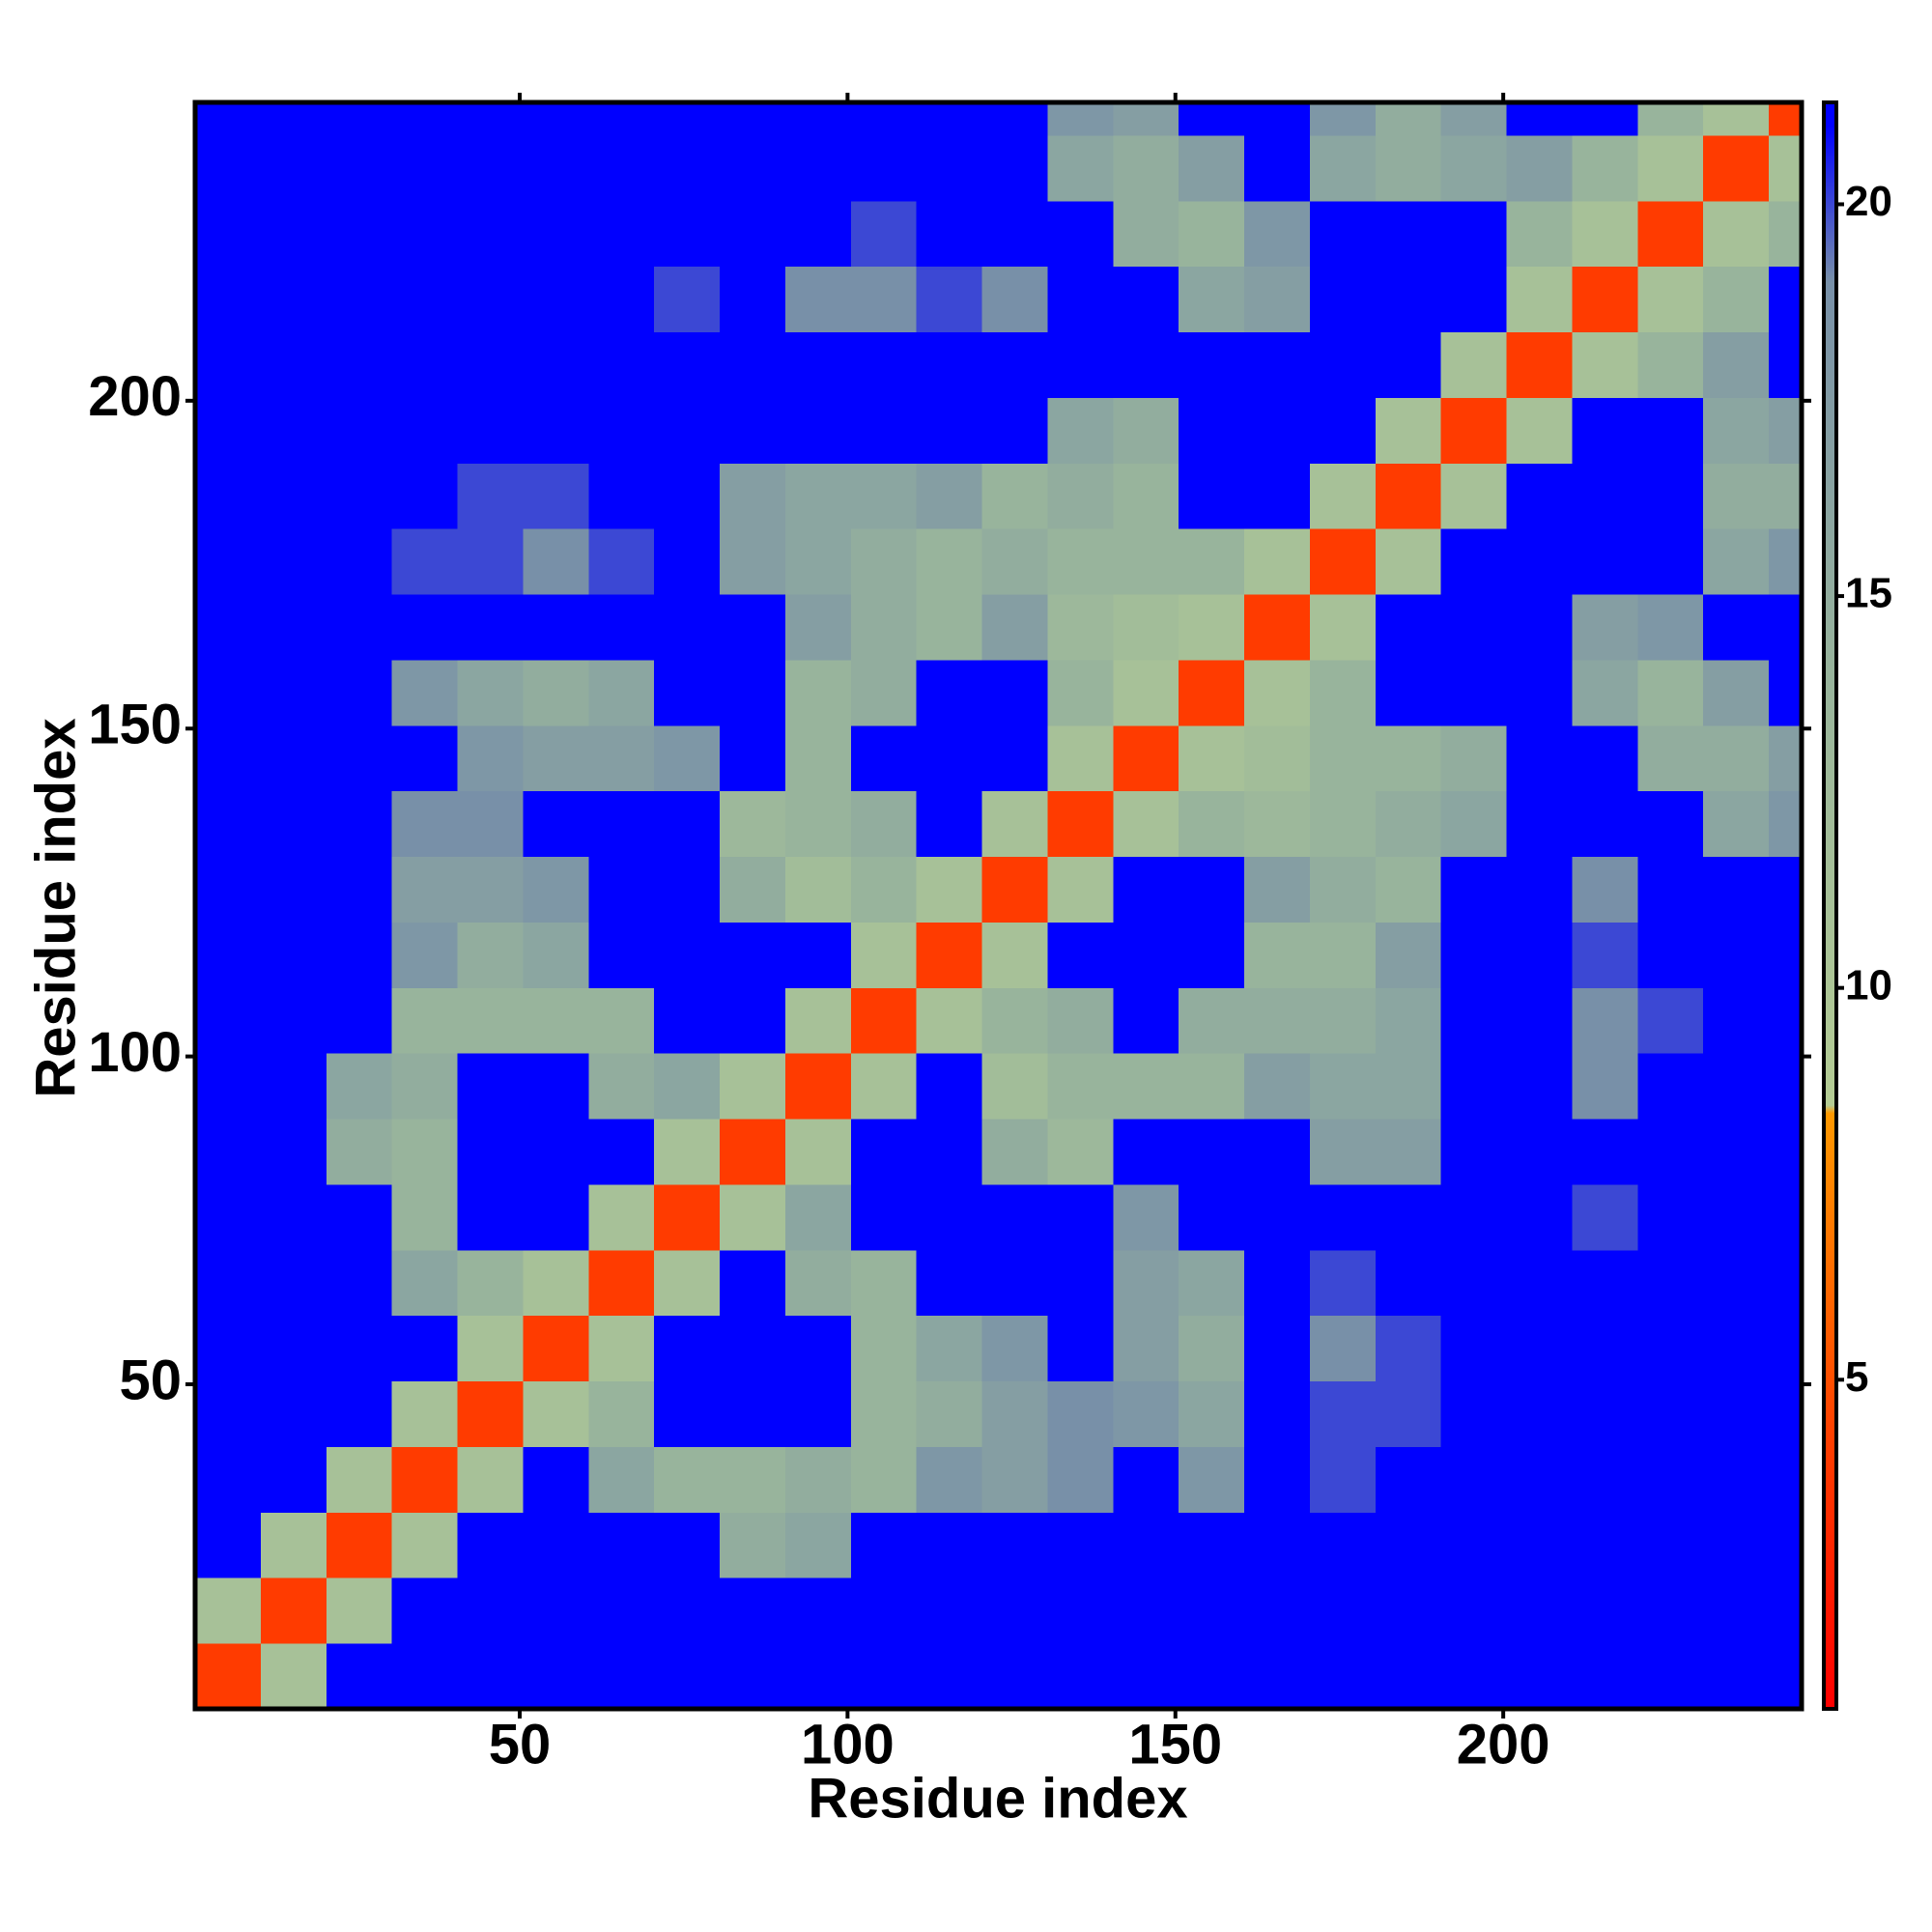  What do you see at coordinates (1868, 201) in the screenshot?
I see `colorbar-tick-label: 20` at bounding box center [1868, 201].